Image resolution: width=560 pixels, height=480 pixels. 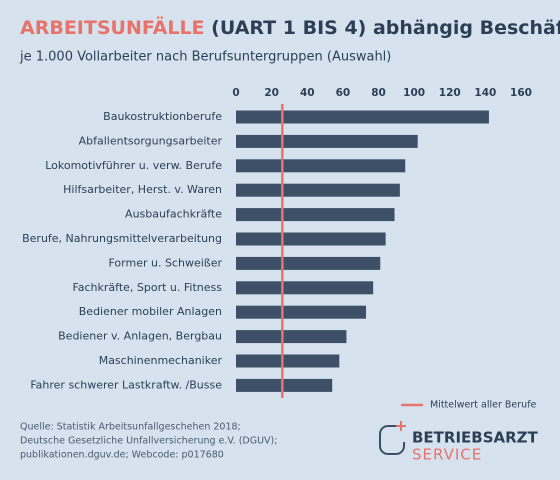 I want to click on category-label: Bediener v. Anlagen, Bergbau, so click(x=140, y=336).